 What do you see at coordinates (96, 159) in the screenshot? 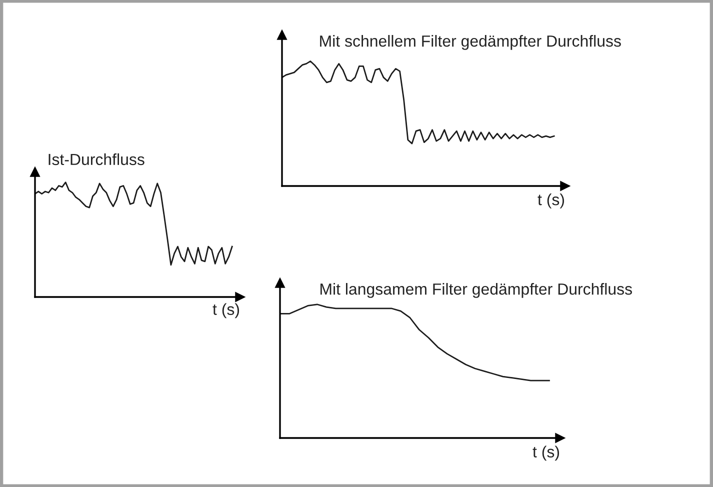
I see `chart-title: Ist-Durchfluss` at bounding box center [96, 159].